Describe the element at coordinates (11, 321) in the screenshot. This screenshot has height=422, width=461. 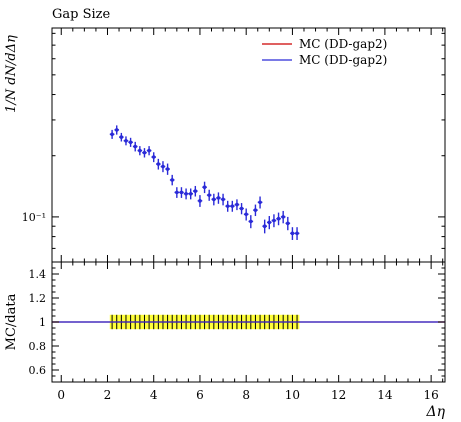
I see `ratio-y-axis-label: MC/data` at that location.